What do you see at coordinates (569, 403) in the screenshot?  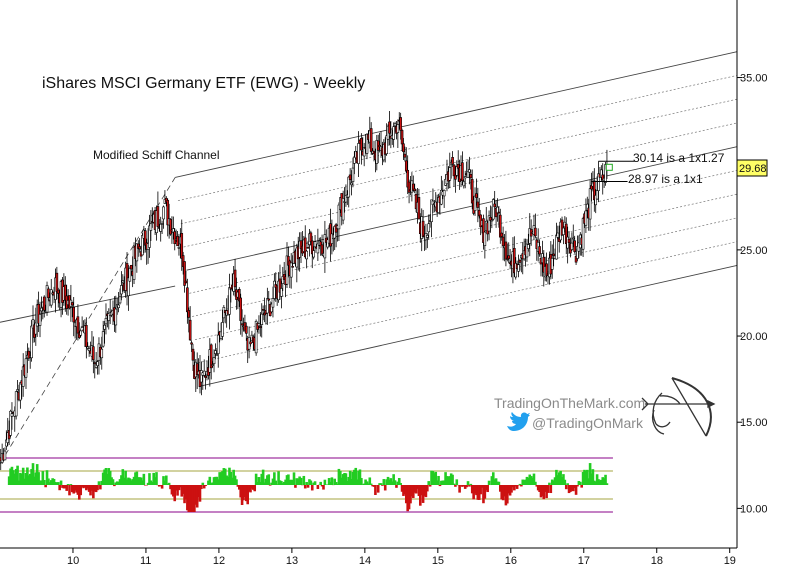 I see `brand-site: TradingOnTheMark.com` at bounding box center [569, 403].